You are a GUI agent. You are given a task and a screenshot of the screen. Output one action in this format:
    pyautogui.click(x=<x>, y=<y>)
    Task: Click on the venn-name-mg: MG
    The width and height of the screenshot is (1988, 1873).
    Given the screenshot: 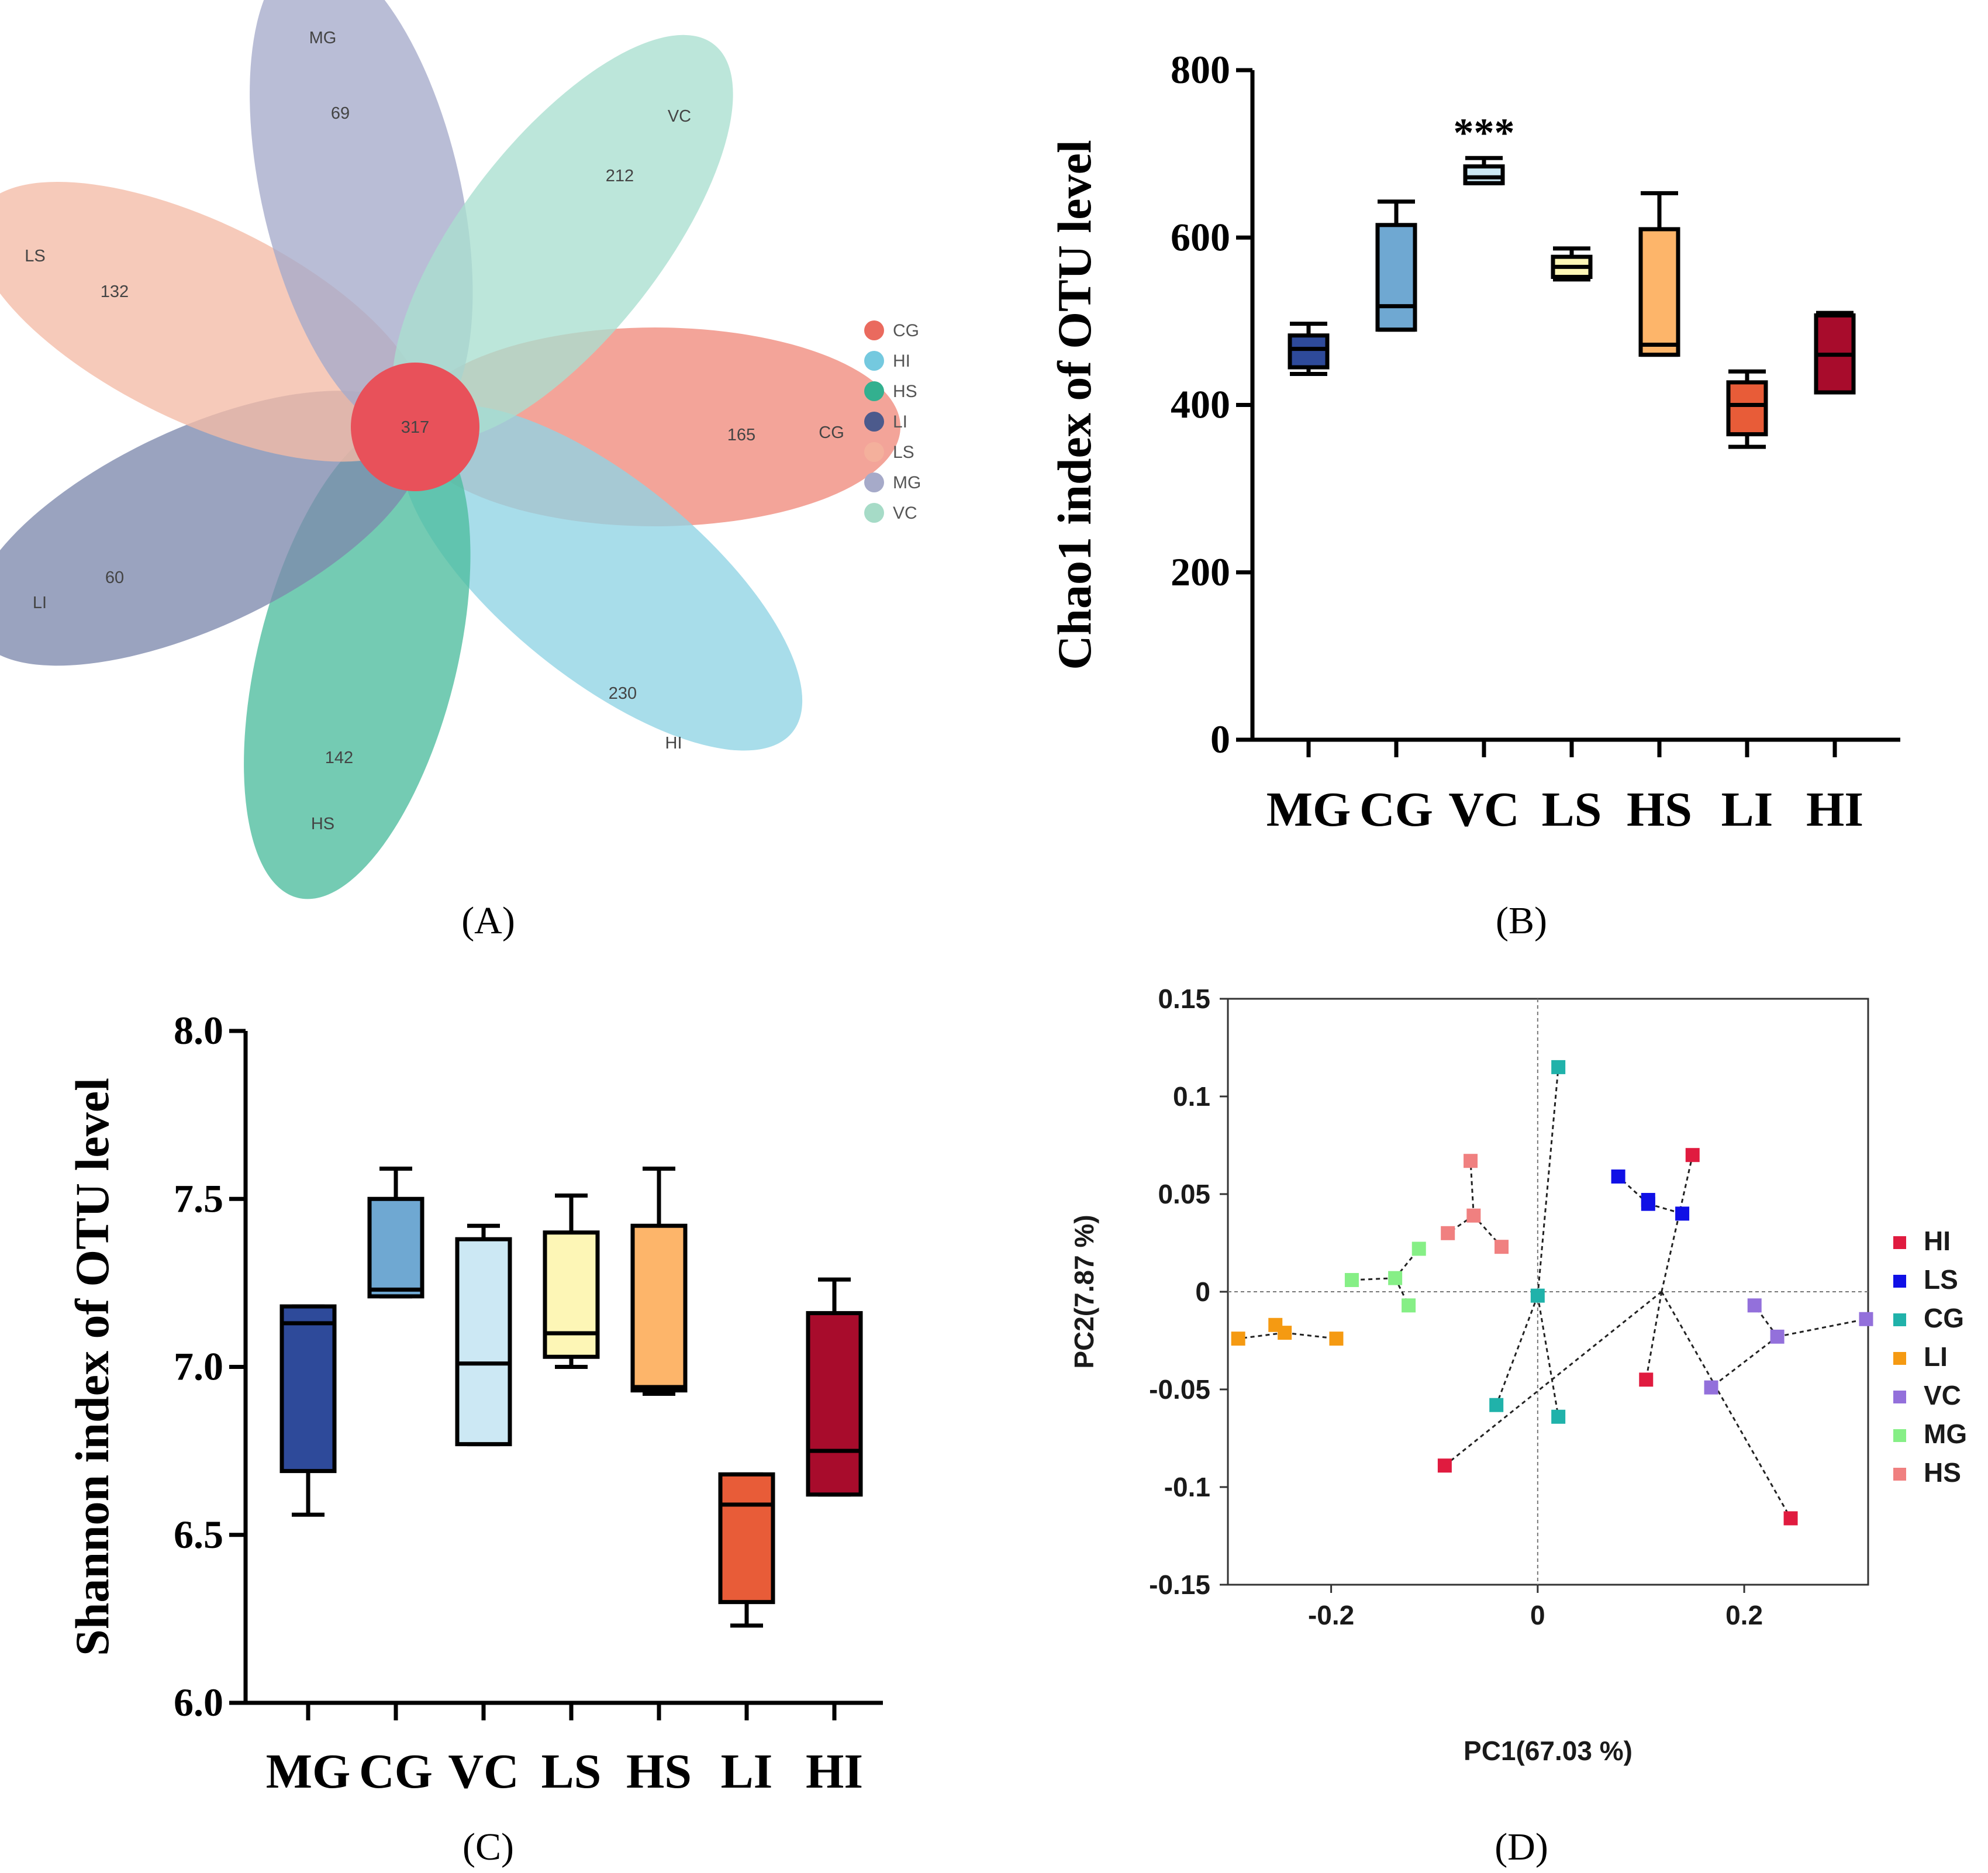 What is the action you would take?
    pyautogui.click(x=323, y=38)
    